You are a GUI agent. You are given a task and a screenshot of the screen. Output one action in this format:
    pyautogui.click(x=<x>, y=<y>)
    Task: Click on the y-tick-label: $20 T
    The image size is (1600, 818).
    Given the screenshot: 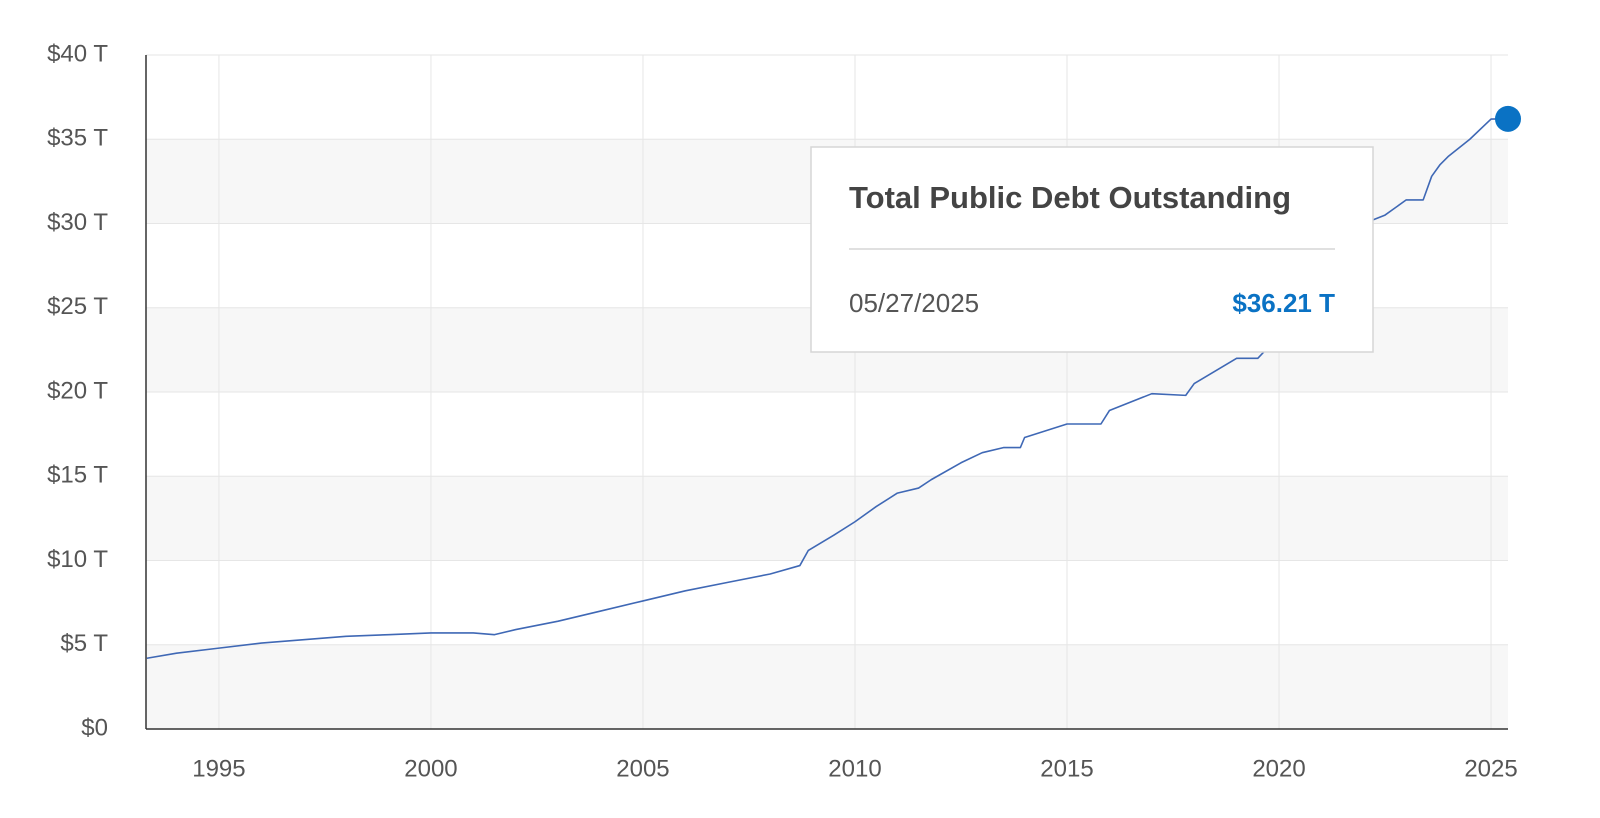 What is the action you would take?
    pyautogui.click(x=77, y=390)
    